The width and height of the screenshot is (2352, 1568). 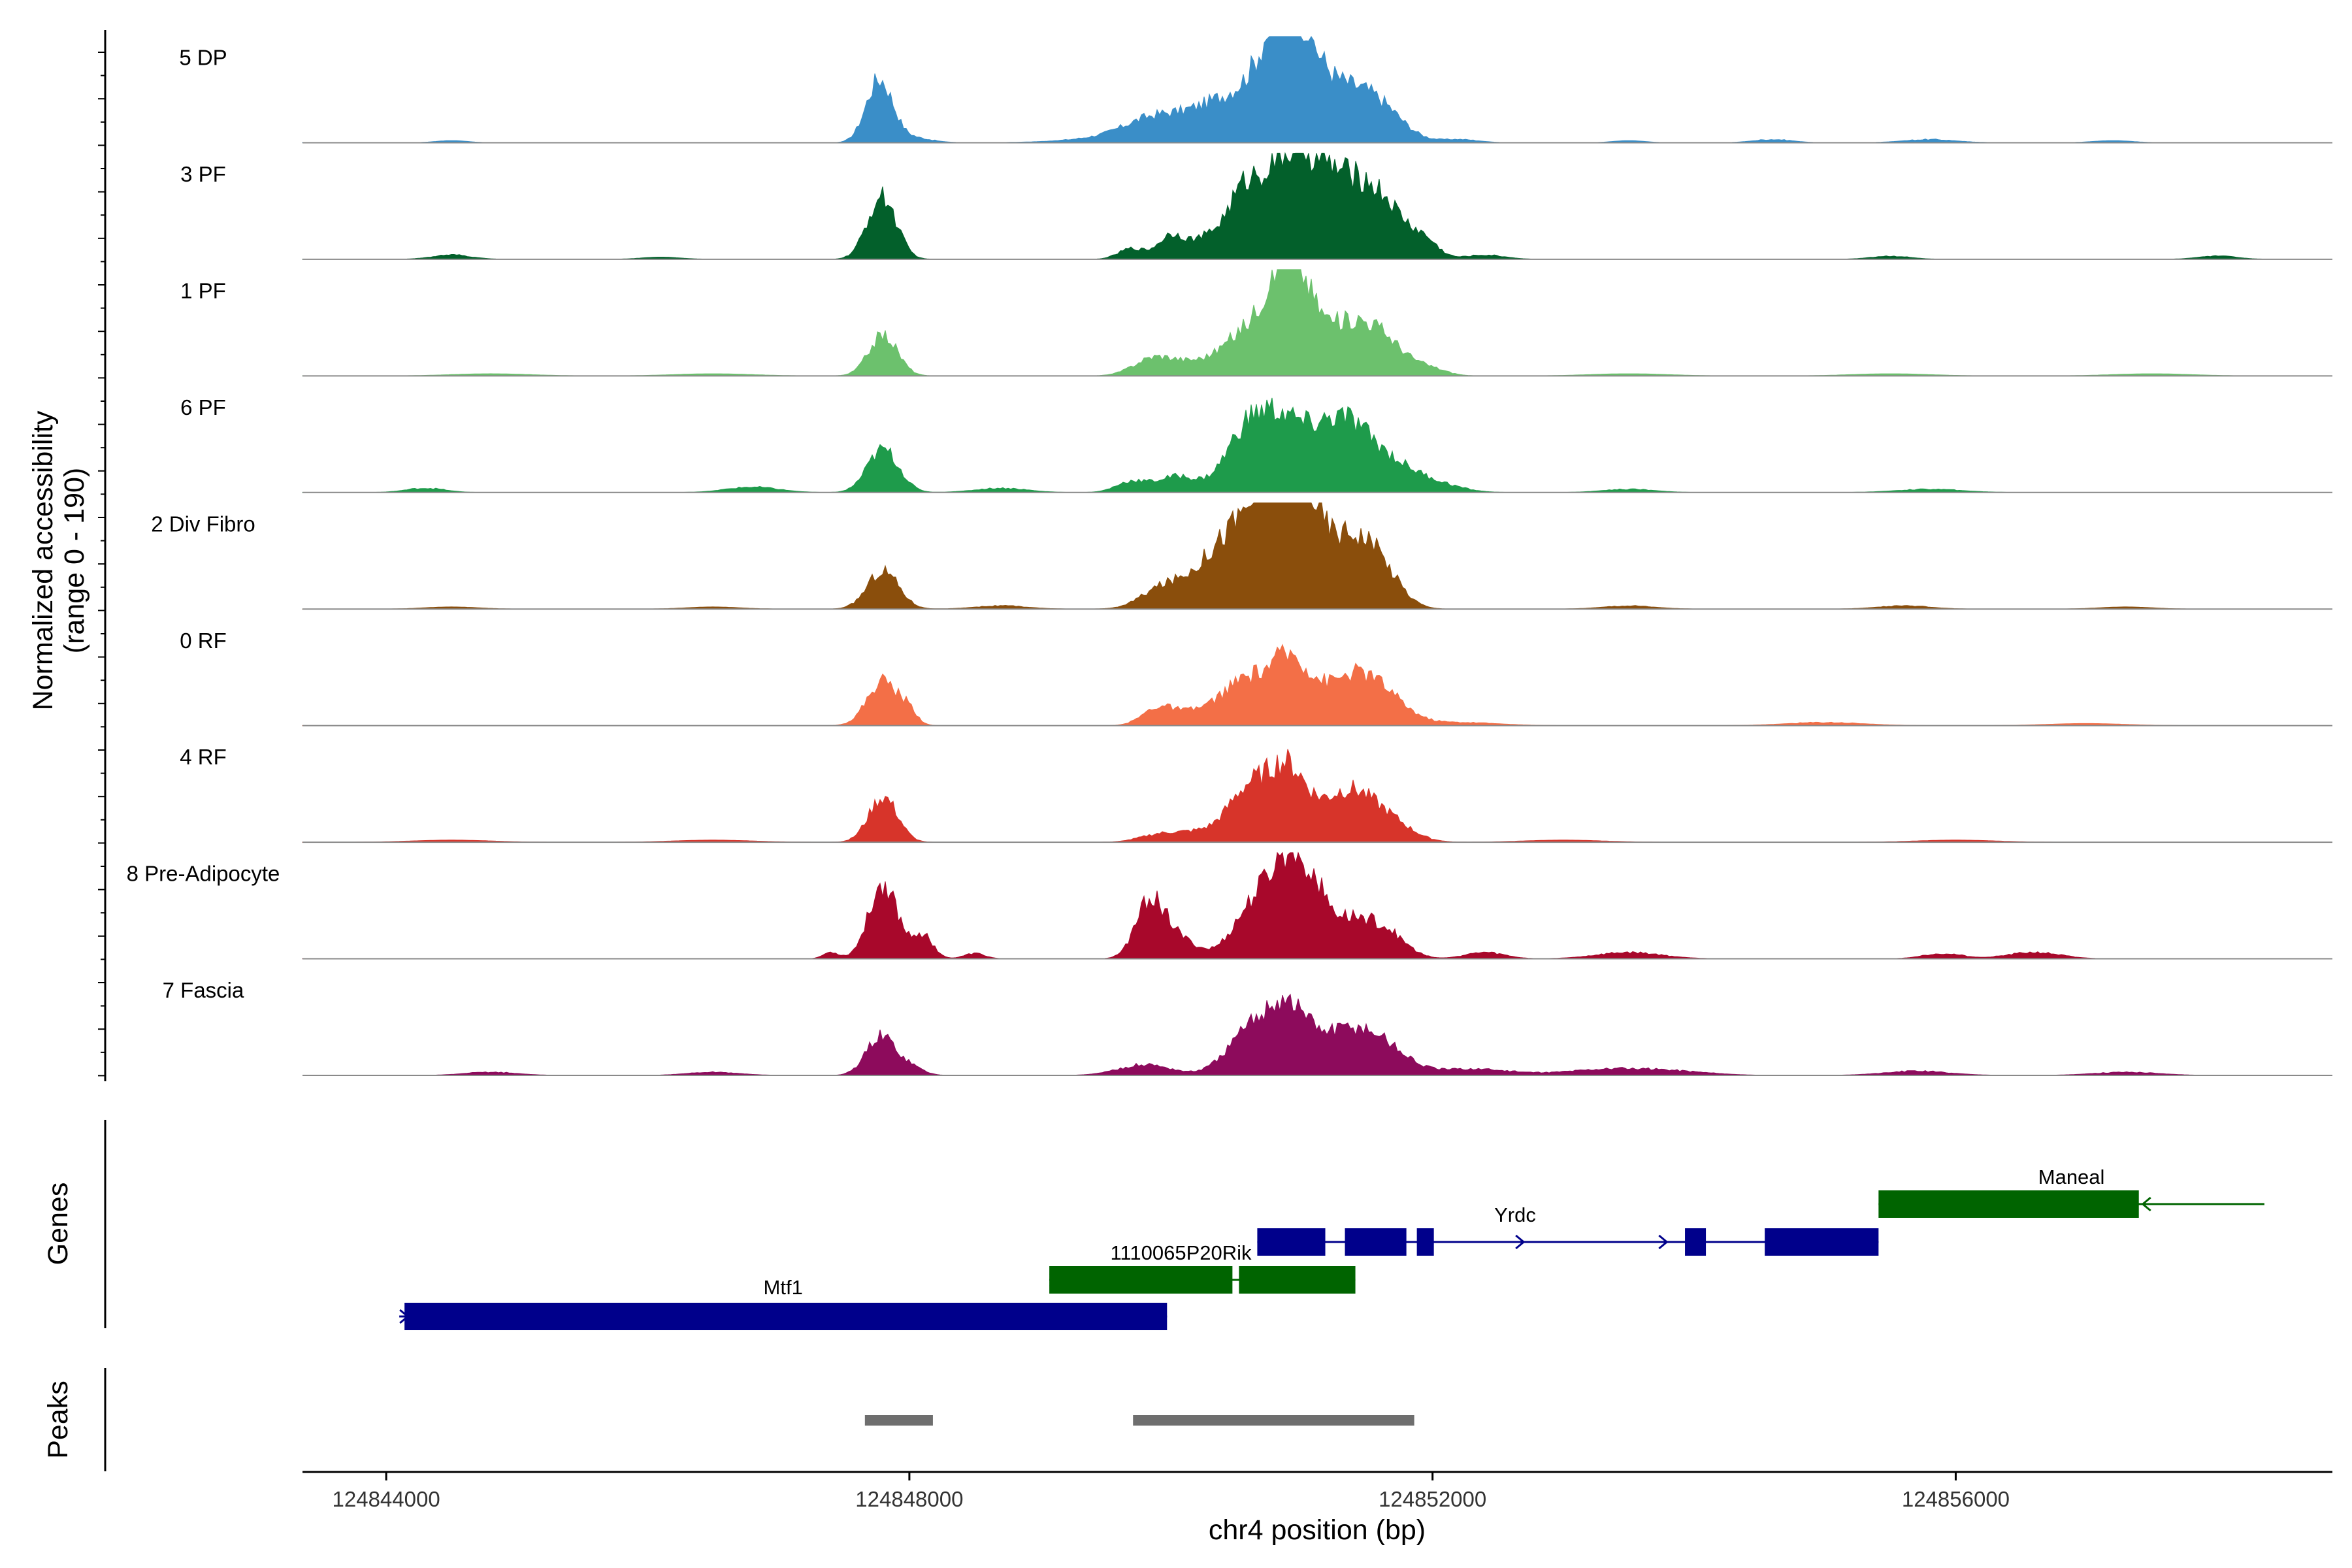 I want to click on track-2-div-fibro: 2 Div Fibro, so click(x=1241, y=556).